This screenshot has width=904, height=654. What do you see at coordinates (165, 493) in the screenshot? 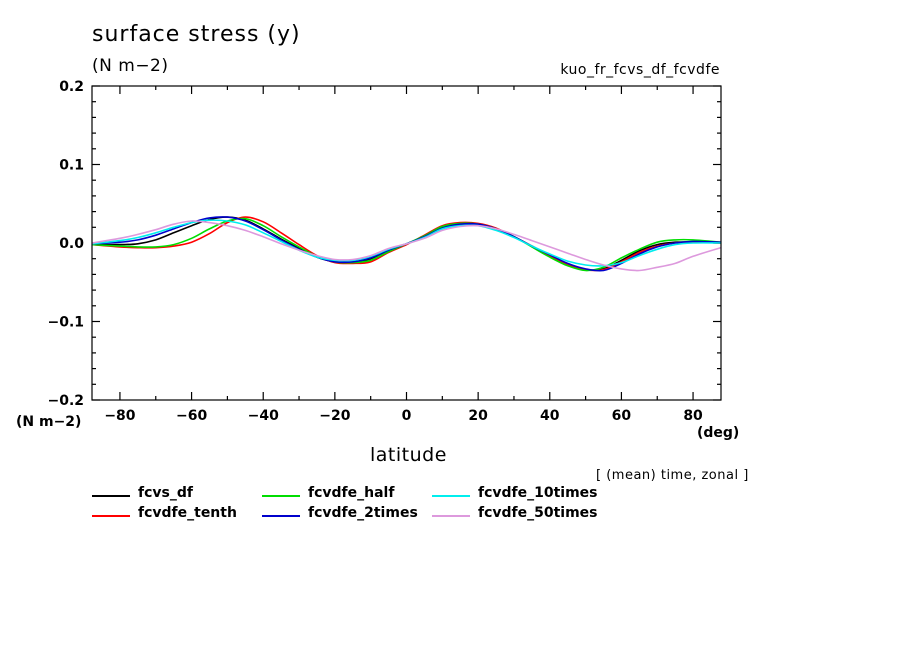
I see `legend-label: fcvs_df` at bounding box center [165, 493].